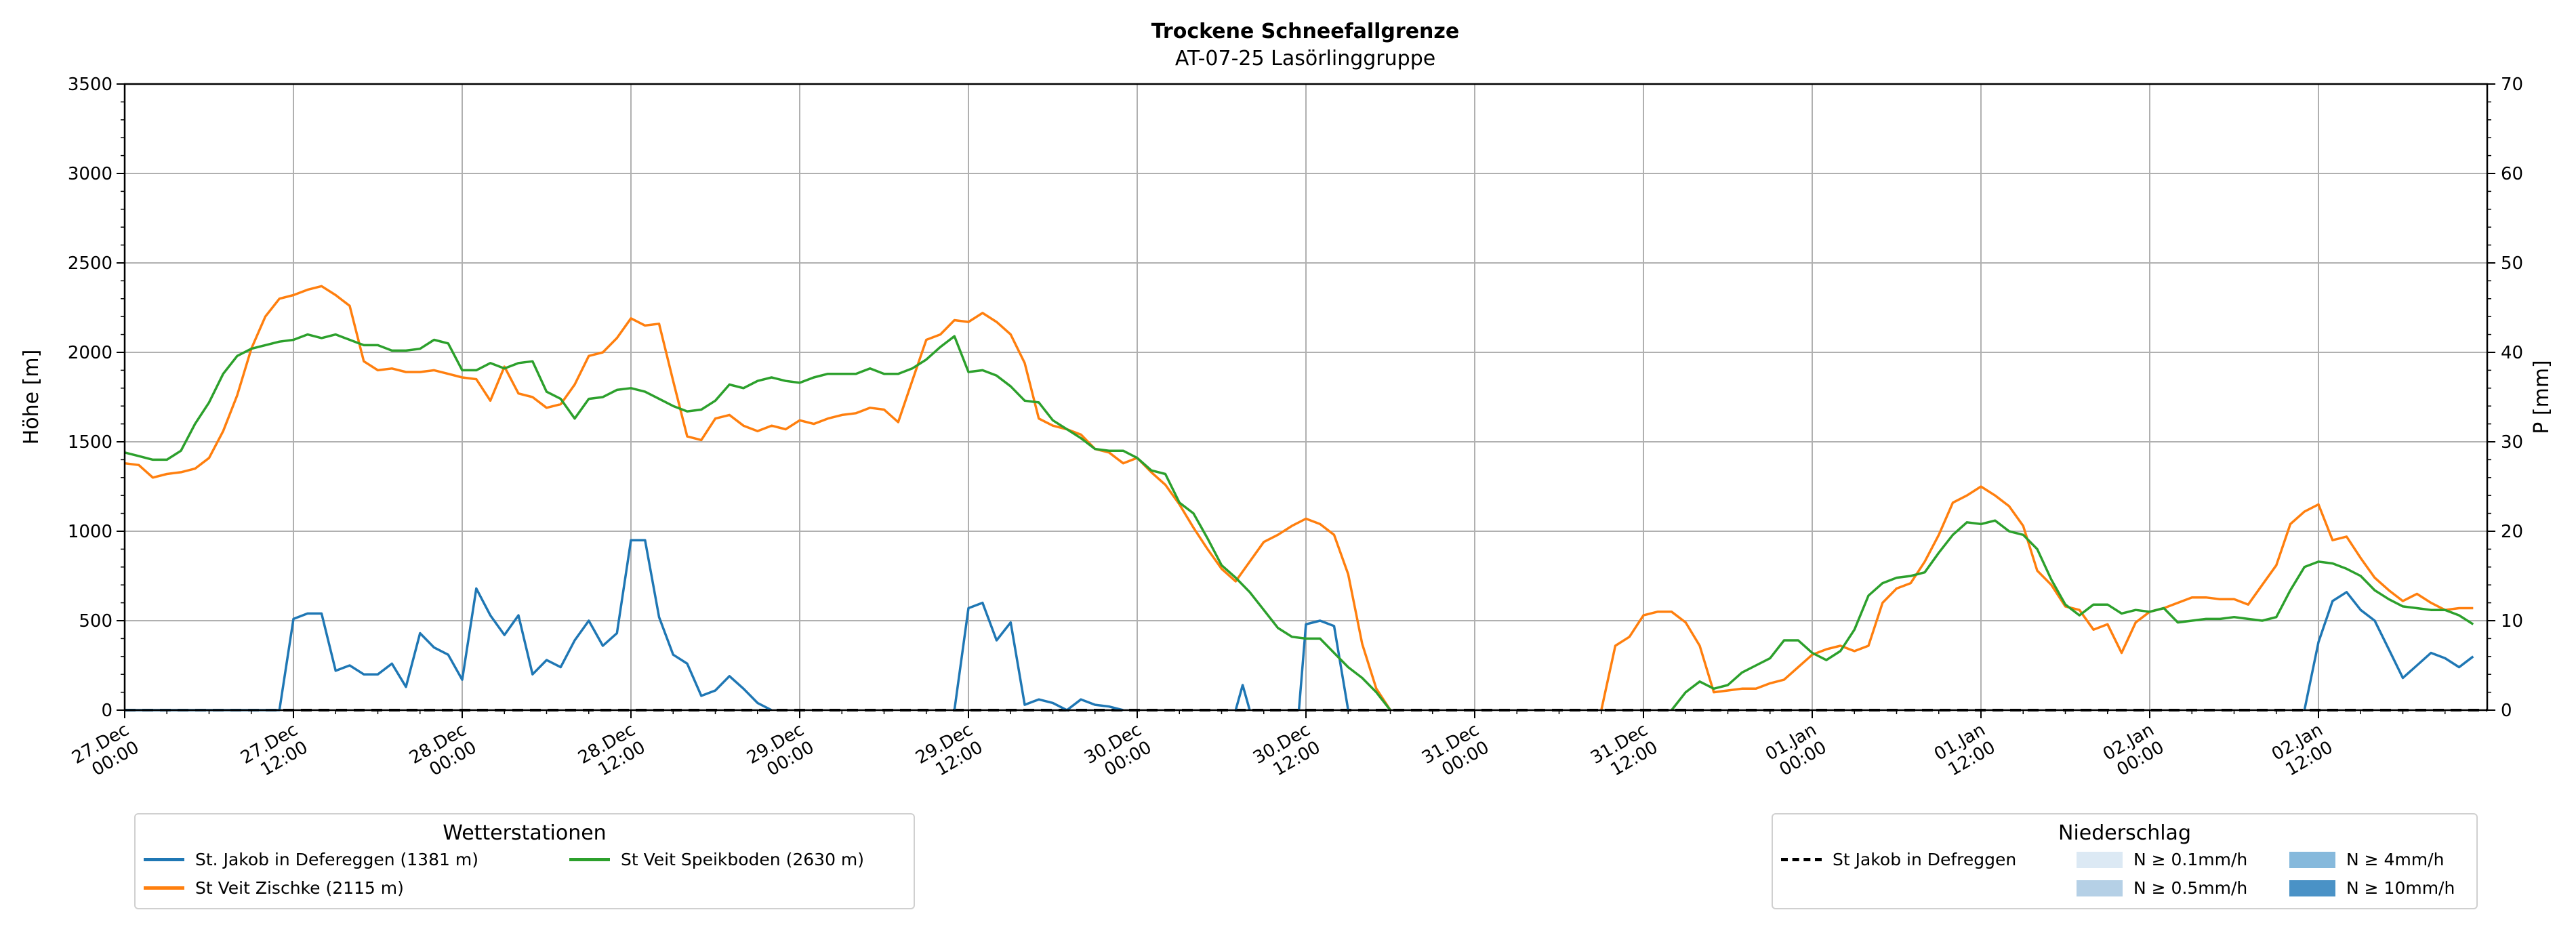  I want to click on legend-label: N ≥ 4mm/h, so click(2395, 859).